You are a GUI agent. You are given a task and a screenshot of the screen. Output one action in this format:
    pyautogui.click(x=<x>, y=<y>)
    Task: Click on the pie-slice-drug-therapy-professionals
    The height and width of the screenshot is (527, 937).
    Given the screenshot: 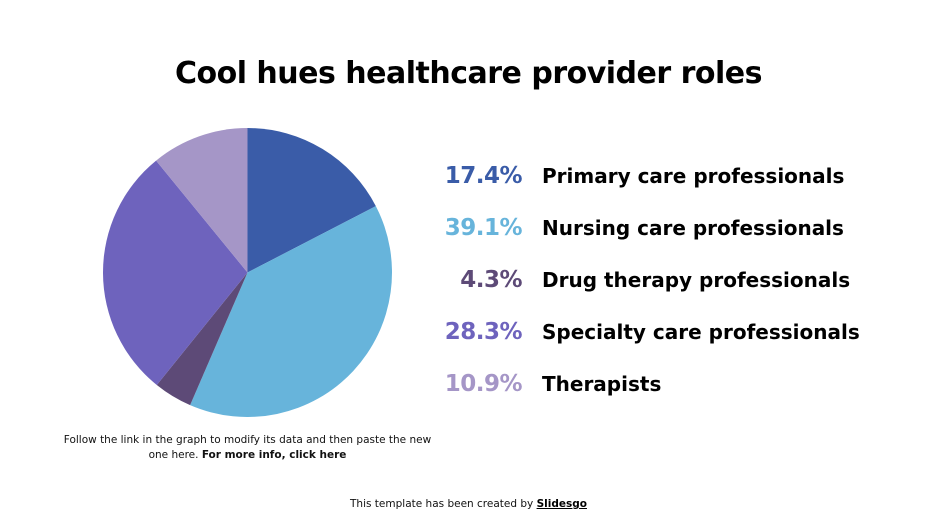 What is the action you would take?
    pyautogui.click(x=202, y=339)
    